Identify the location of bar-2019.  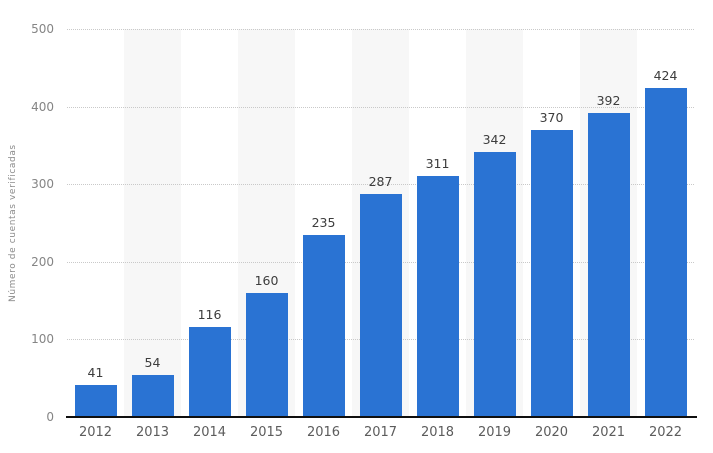
(494, 284).